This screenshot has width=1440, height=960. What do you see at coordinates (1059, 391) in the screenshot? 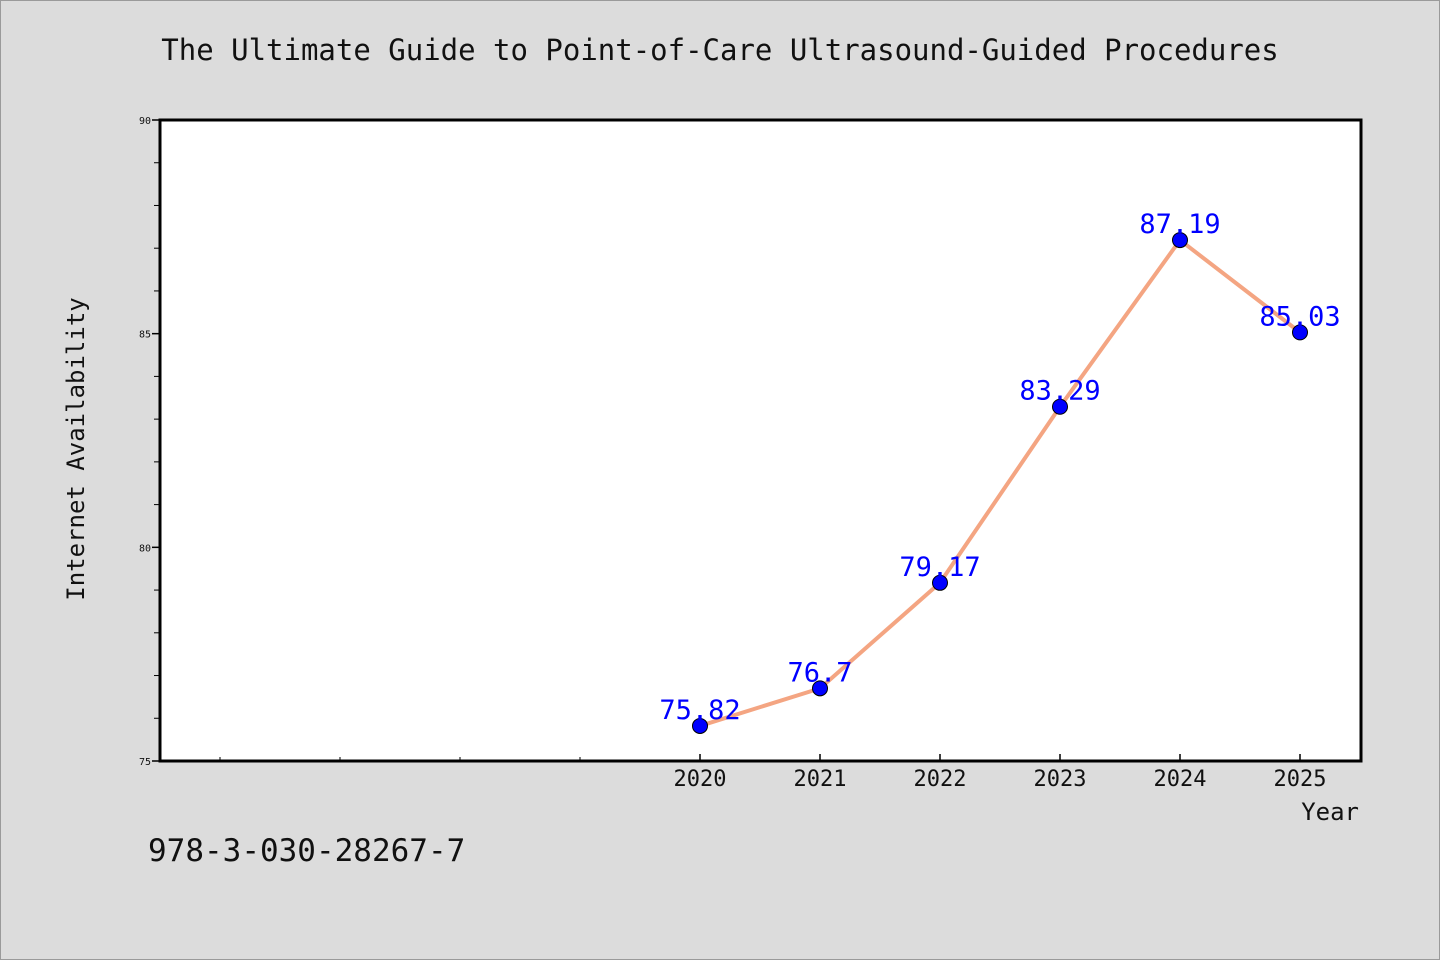
I see `data-label: 83.29` at bounding box center [1059, 391].